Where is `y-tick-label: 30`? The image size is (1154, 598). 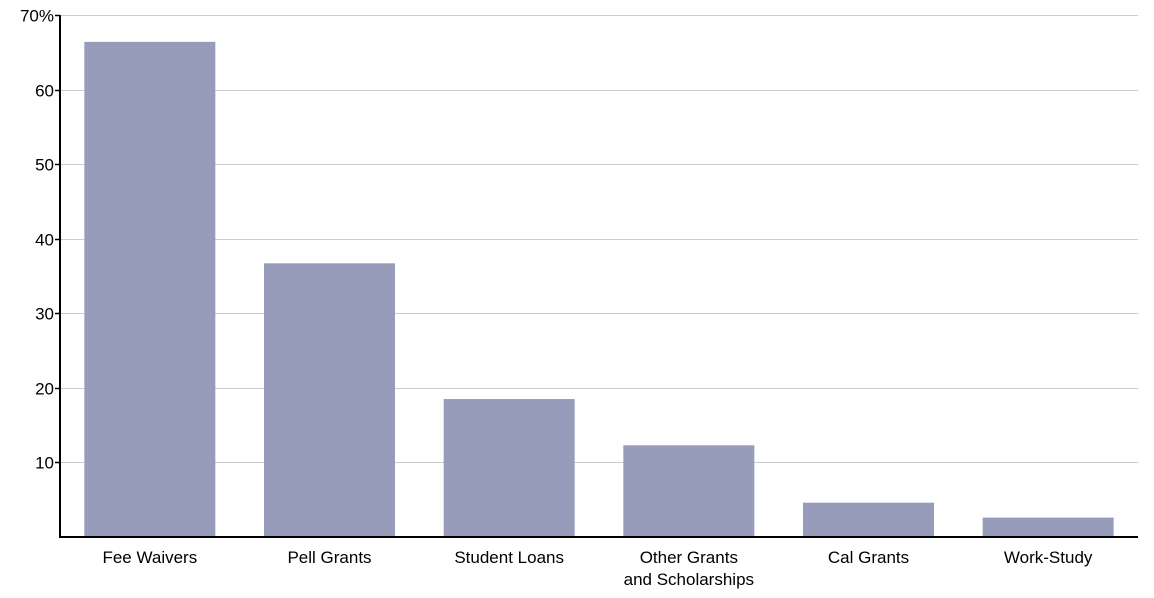 y-tick-label: 30 is located at coordinates (44, 314).